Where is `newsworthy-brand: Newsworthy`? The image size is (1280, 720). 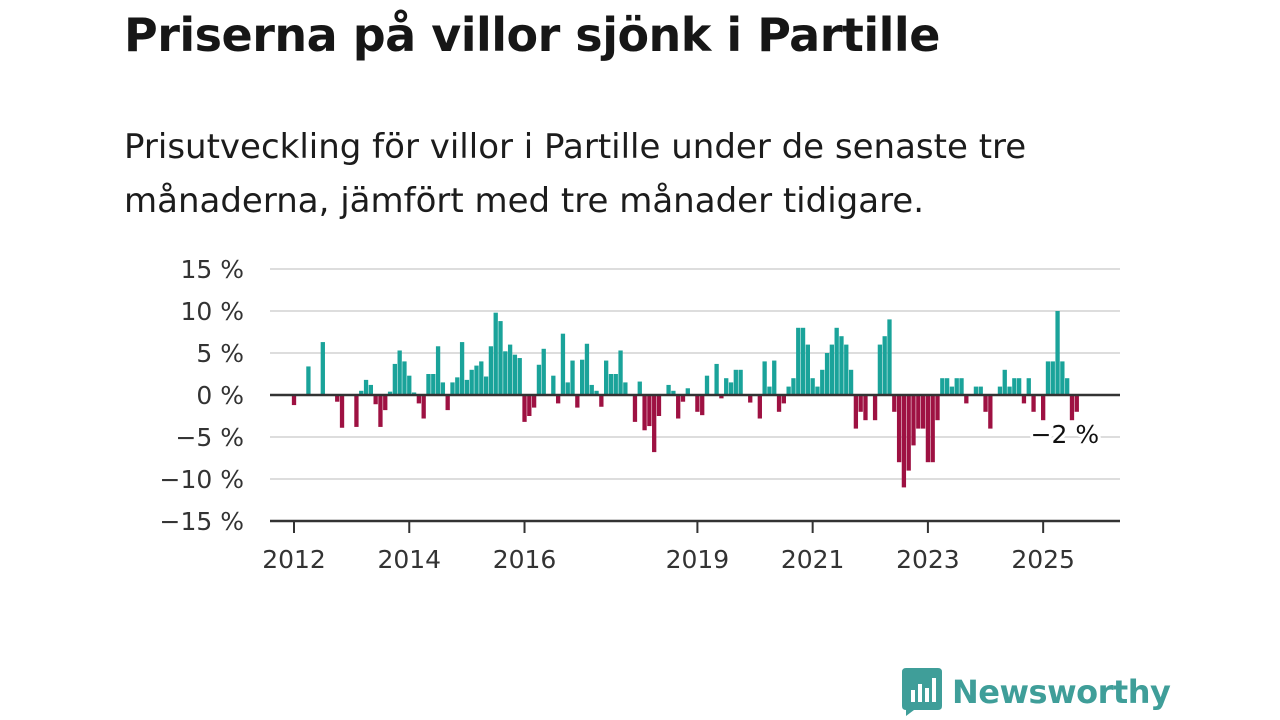
newsworthy-brand: Newsworthy is located at coordinates (1036, 692).